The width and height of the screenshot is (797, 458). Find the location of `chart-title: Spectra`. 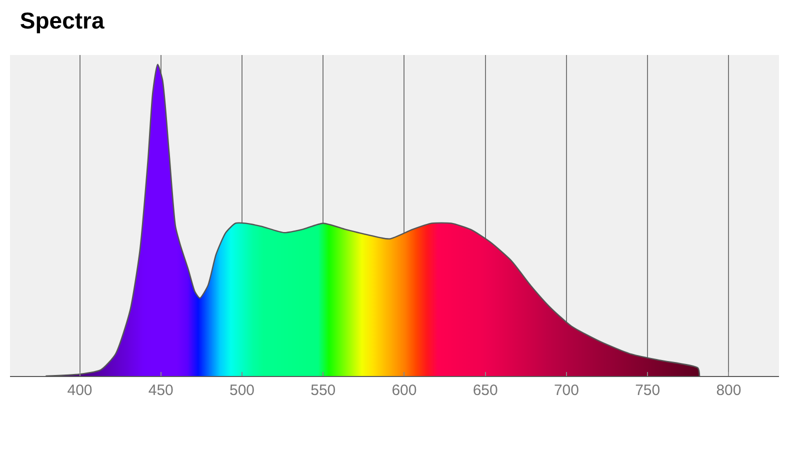

chart-title: Spectra is located at coordinates (62, 21).